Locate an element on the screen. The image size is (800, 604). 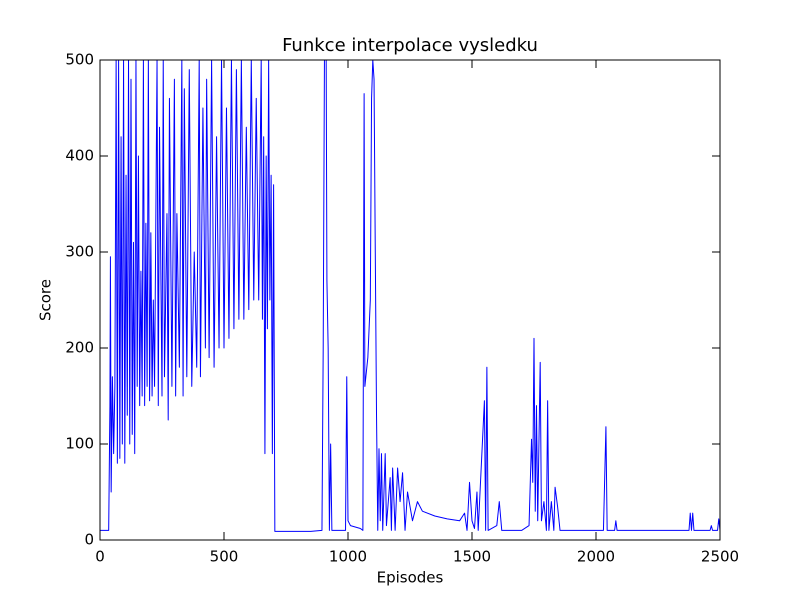
x-tick-label: 1500 is located at coordinates (472, 557).